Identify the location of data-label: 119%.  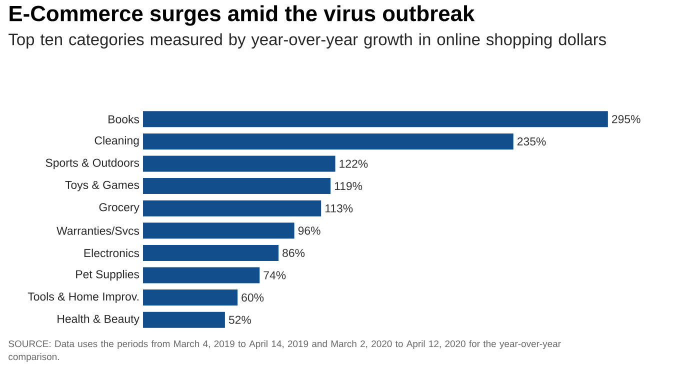
(348, 186).